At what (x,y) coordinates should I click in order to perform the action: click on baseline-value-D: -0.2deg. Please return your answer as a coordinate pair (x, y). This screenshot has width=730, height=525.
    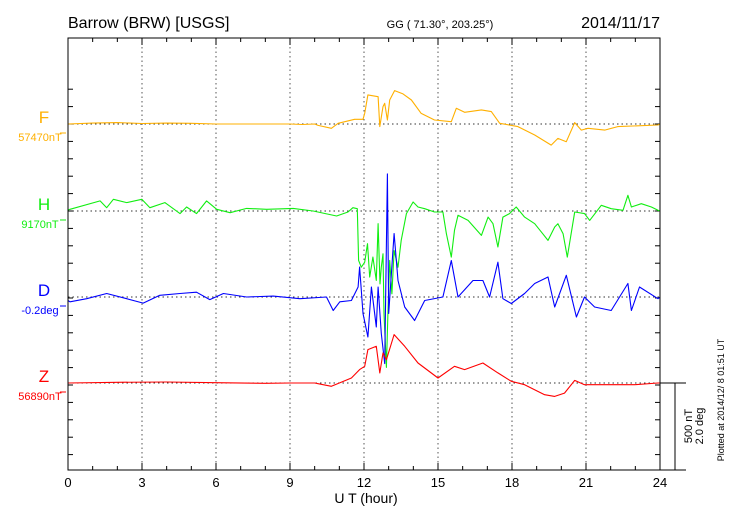
    Looking at the image, I should click on (39, 311).